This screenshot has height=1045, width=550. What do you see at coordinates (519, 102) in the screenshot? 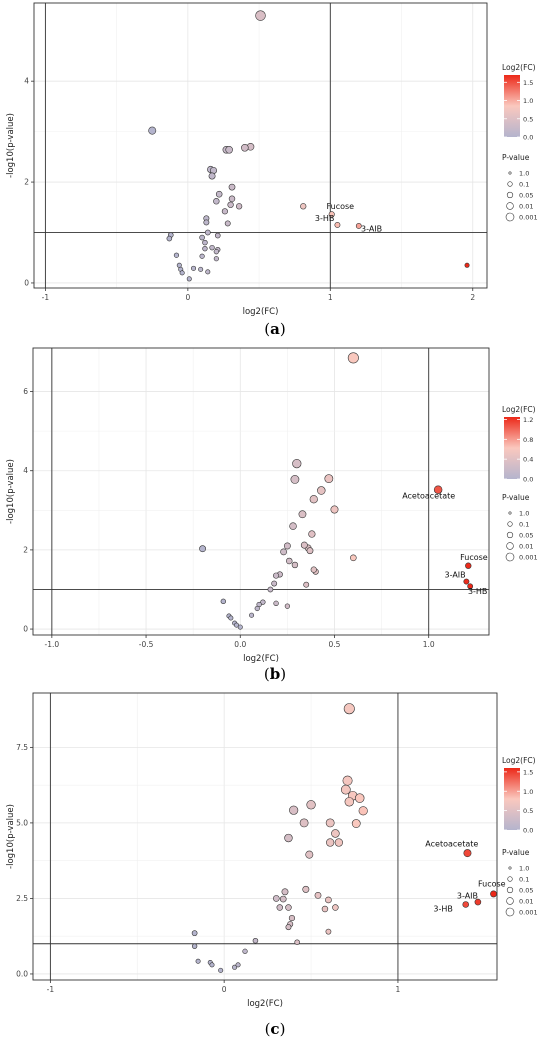
I see `colorbar-legend-a: Log2(FC) 0.0 0.5 1.0 1.5` at bounding box center [519, 102].